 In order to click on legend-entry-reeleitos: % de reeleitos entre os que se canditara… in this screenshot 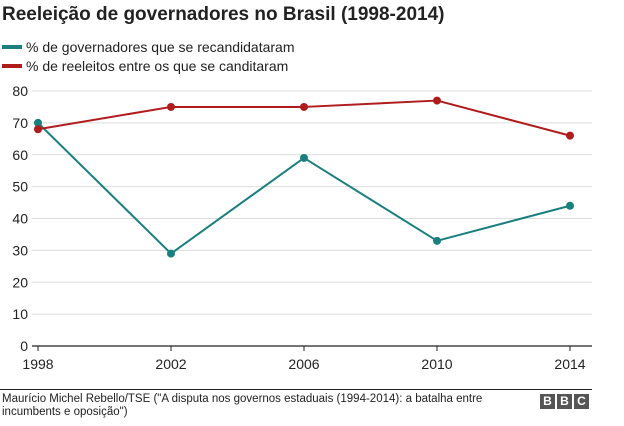, I will do `click(148, 66)`.